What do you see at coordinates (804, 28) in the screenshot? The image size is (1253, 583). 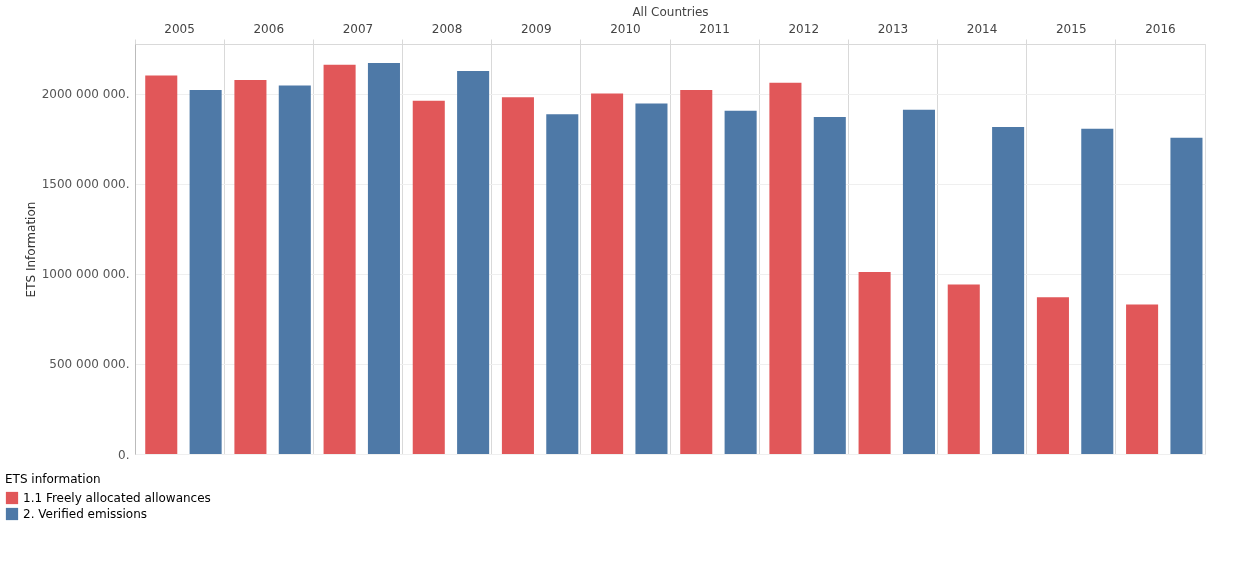 I see `x-tick-label: 2012` at bounding box center [804, 28].